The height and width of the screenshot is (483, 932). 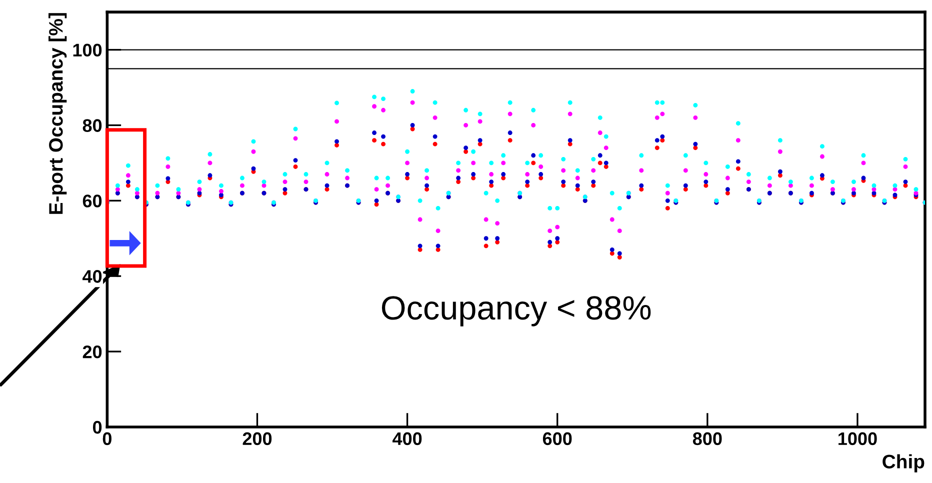 I want to click on y-tick-label: 0, so click(x=97, y=427).